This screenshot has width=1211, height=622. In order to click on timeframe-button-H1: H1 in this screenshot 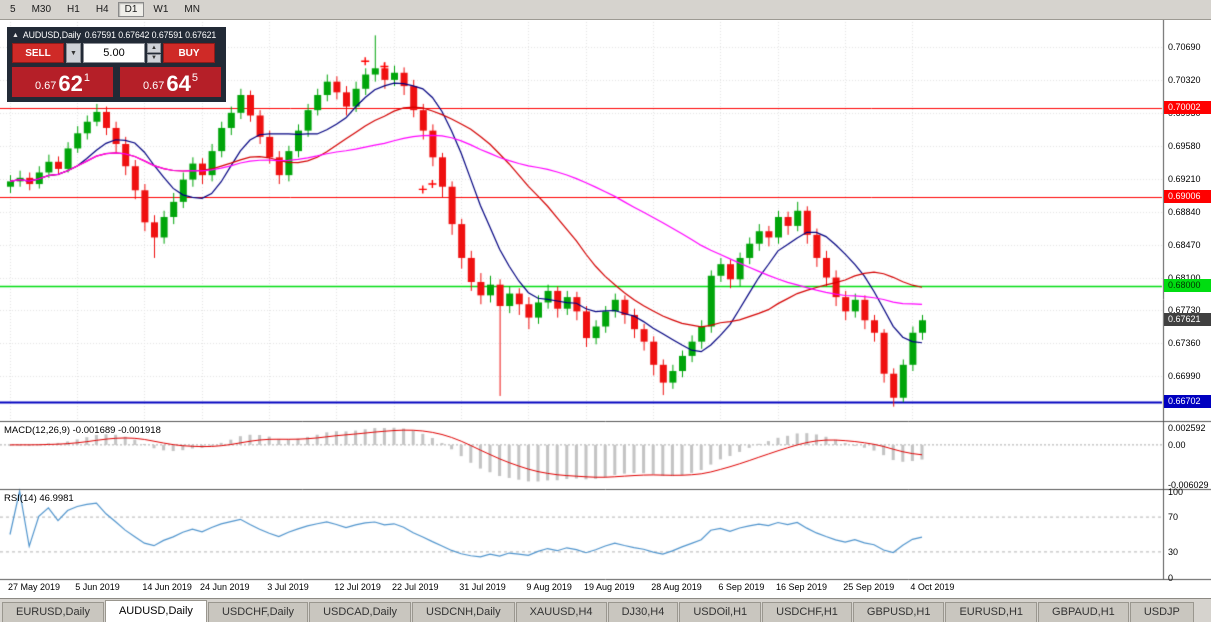, I will do `click(73, 9)`.